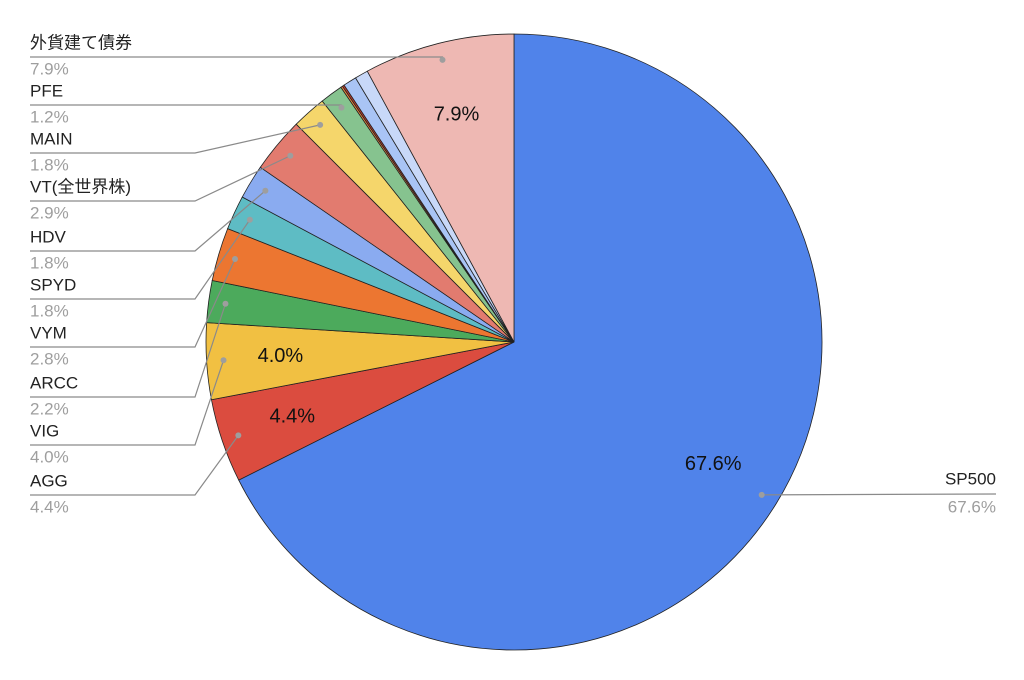  I want to click on slice-label: 4.4%, so click(293, 416).